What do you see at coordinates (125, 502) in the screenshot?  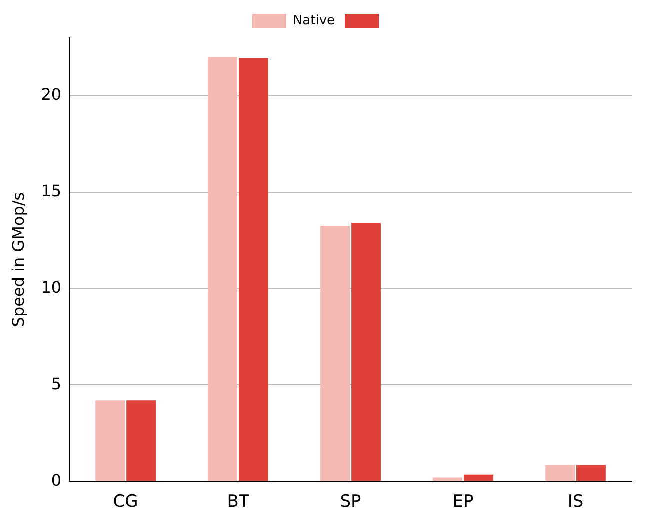 I see `x-tick-label: CG` at bounding box center [125, 502].